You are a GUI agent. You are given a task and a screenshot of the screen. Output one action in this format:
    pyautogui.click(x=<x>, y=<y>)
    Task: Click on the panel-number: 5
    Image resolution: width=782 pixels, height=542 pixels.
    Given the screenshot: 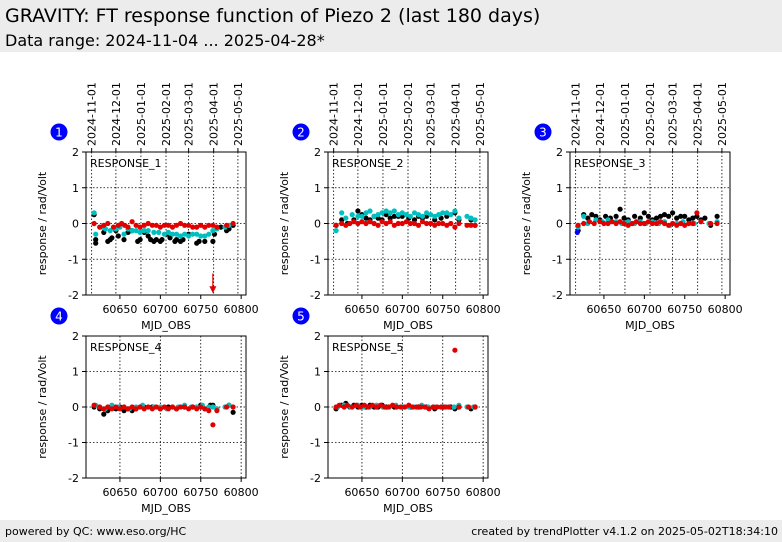 What is the action you would take?
    pyautogui.click(x=301, y=317)
    